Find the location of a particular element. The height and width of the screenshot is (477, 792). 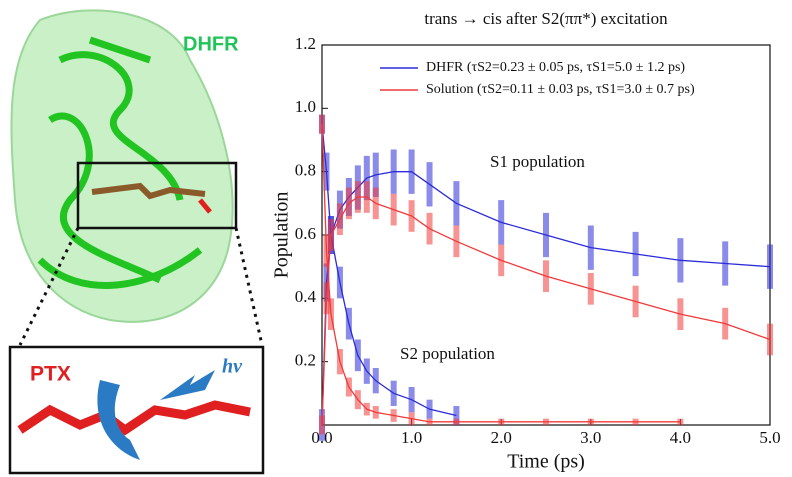

protein-ribbon is located at coordinates (120, 162).